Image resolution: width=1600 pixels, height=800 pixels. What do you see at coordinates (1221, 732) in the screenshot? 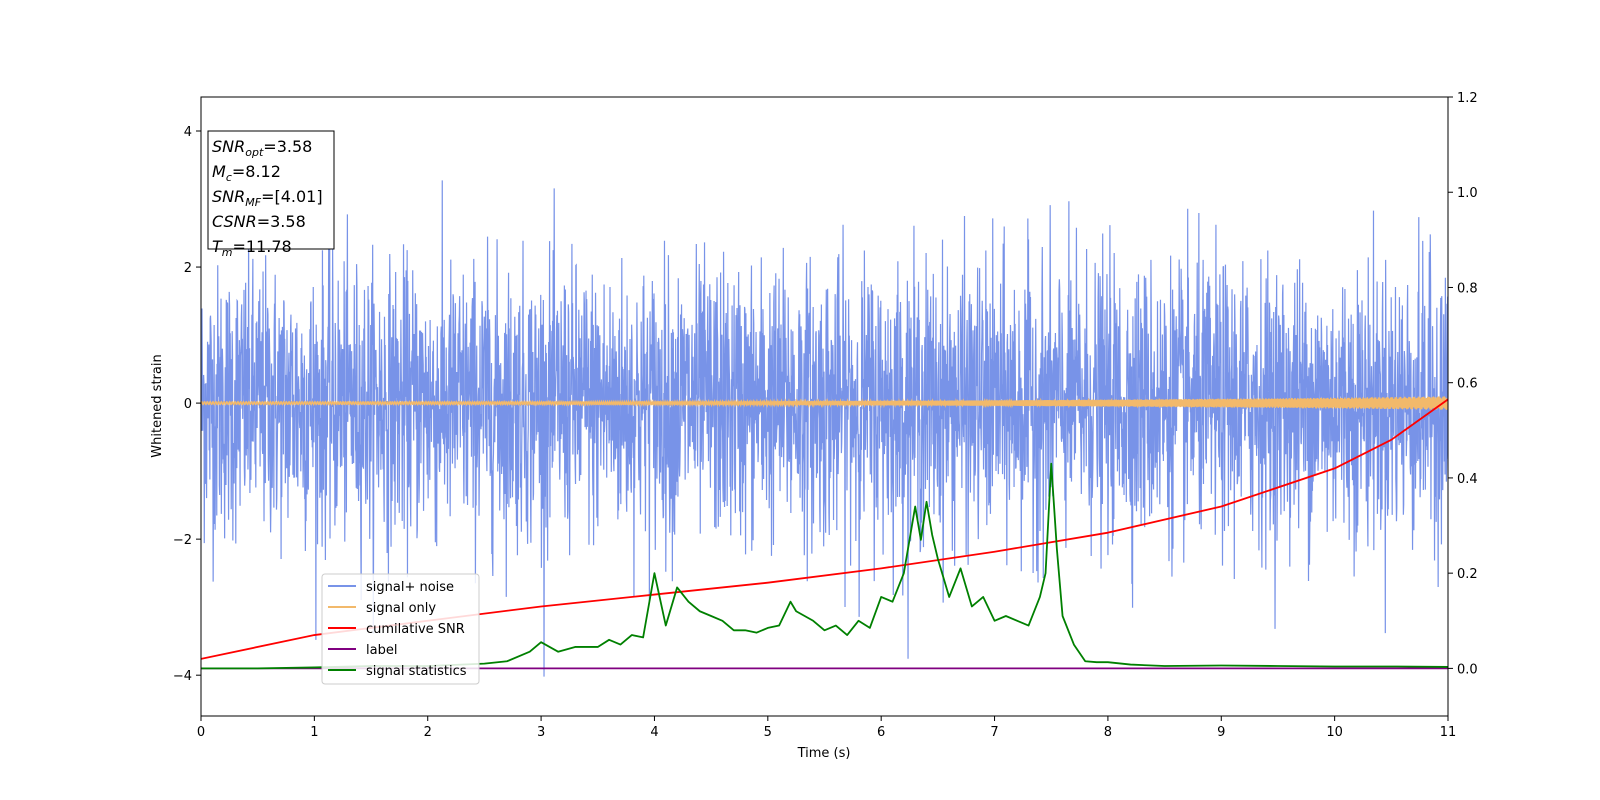
I see `x-tick-label: 9` at bounding box center [1221, 732].